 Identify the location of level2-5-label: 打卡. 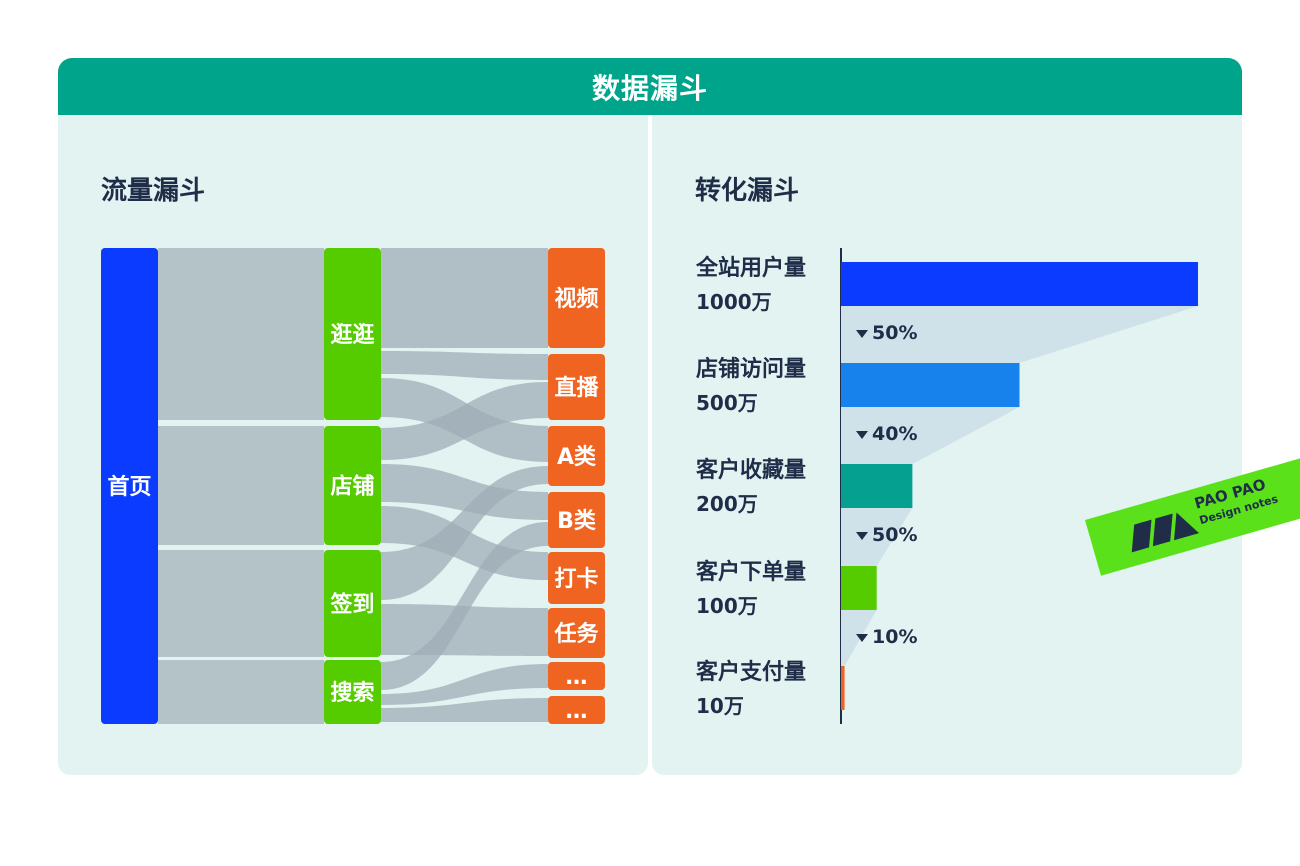
(576, 579).